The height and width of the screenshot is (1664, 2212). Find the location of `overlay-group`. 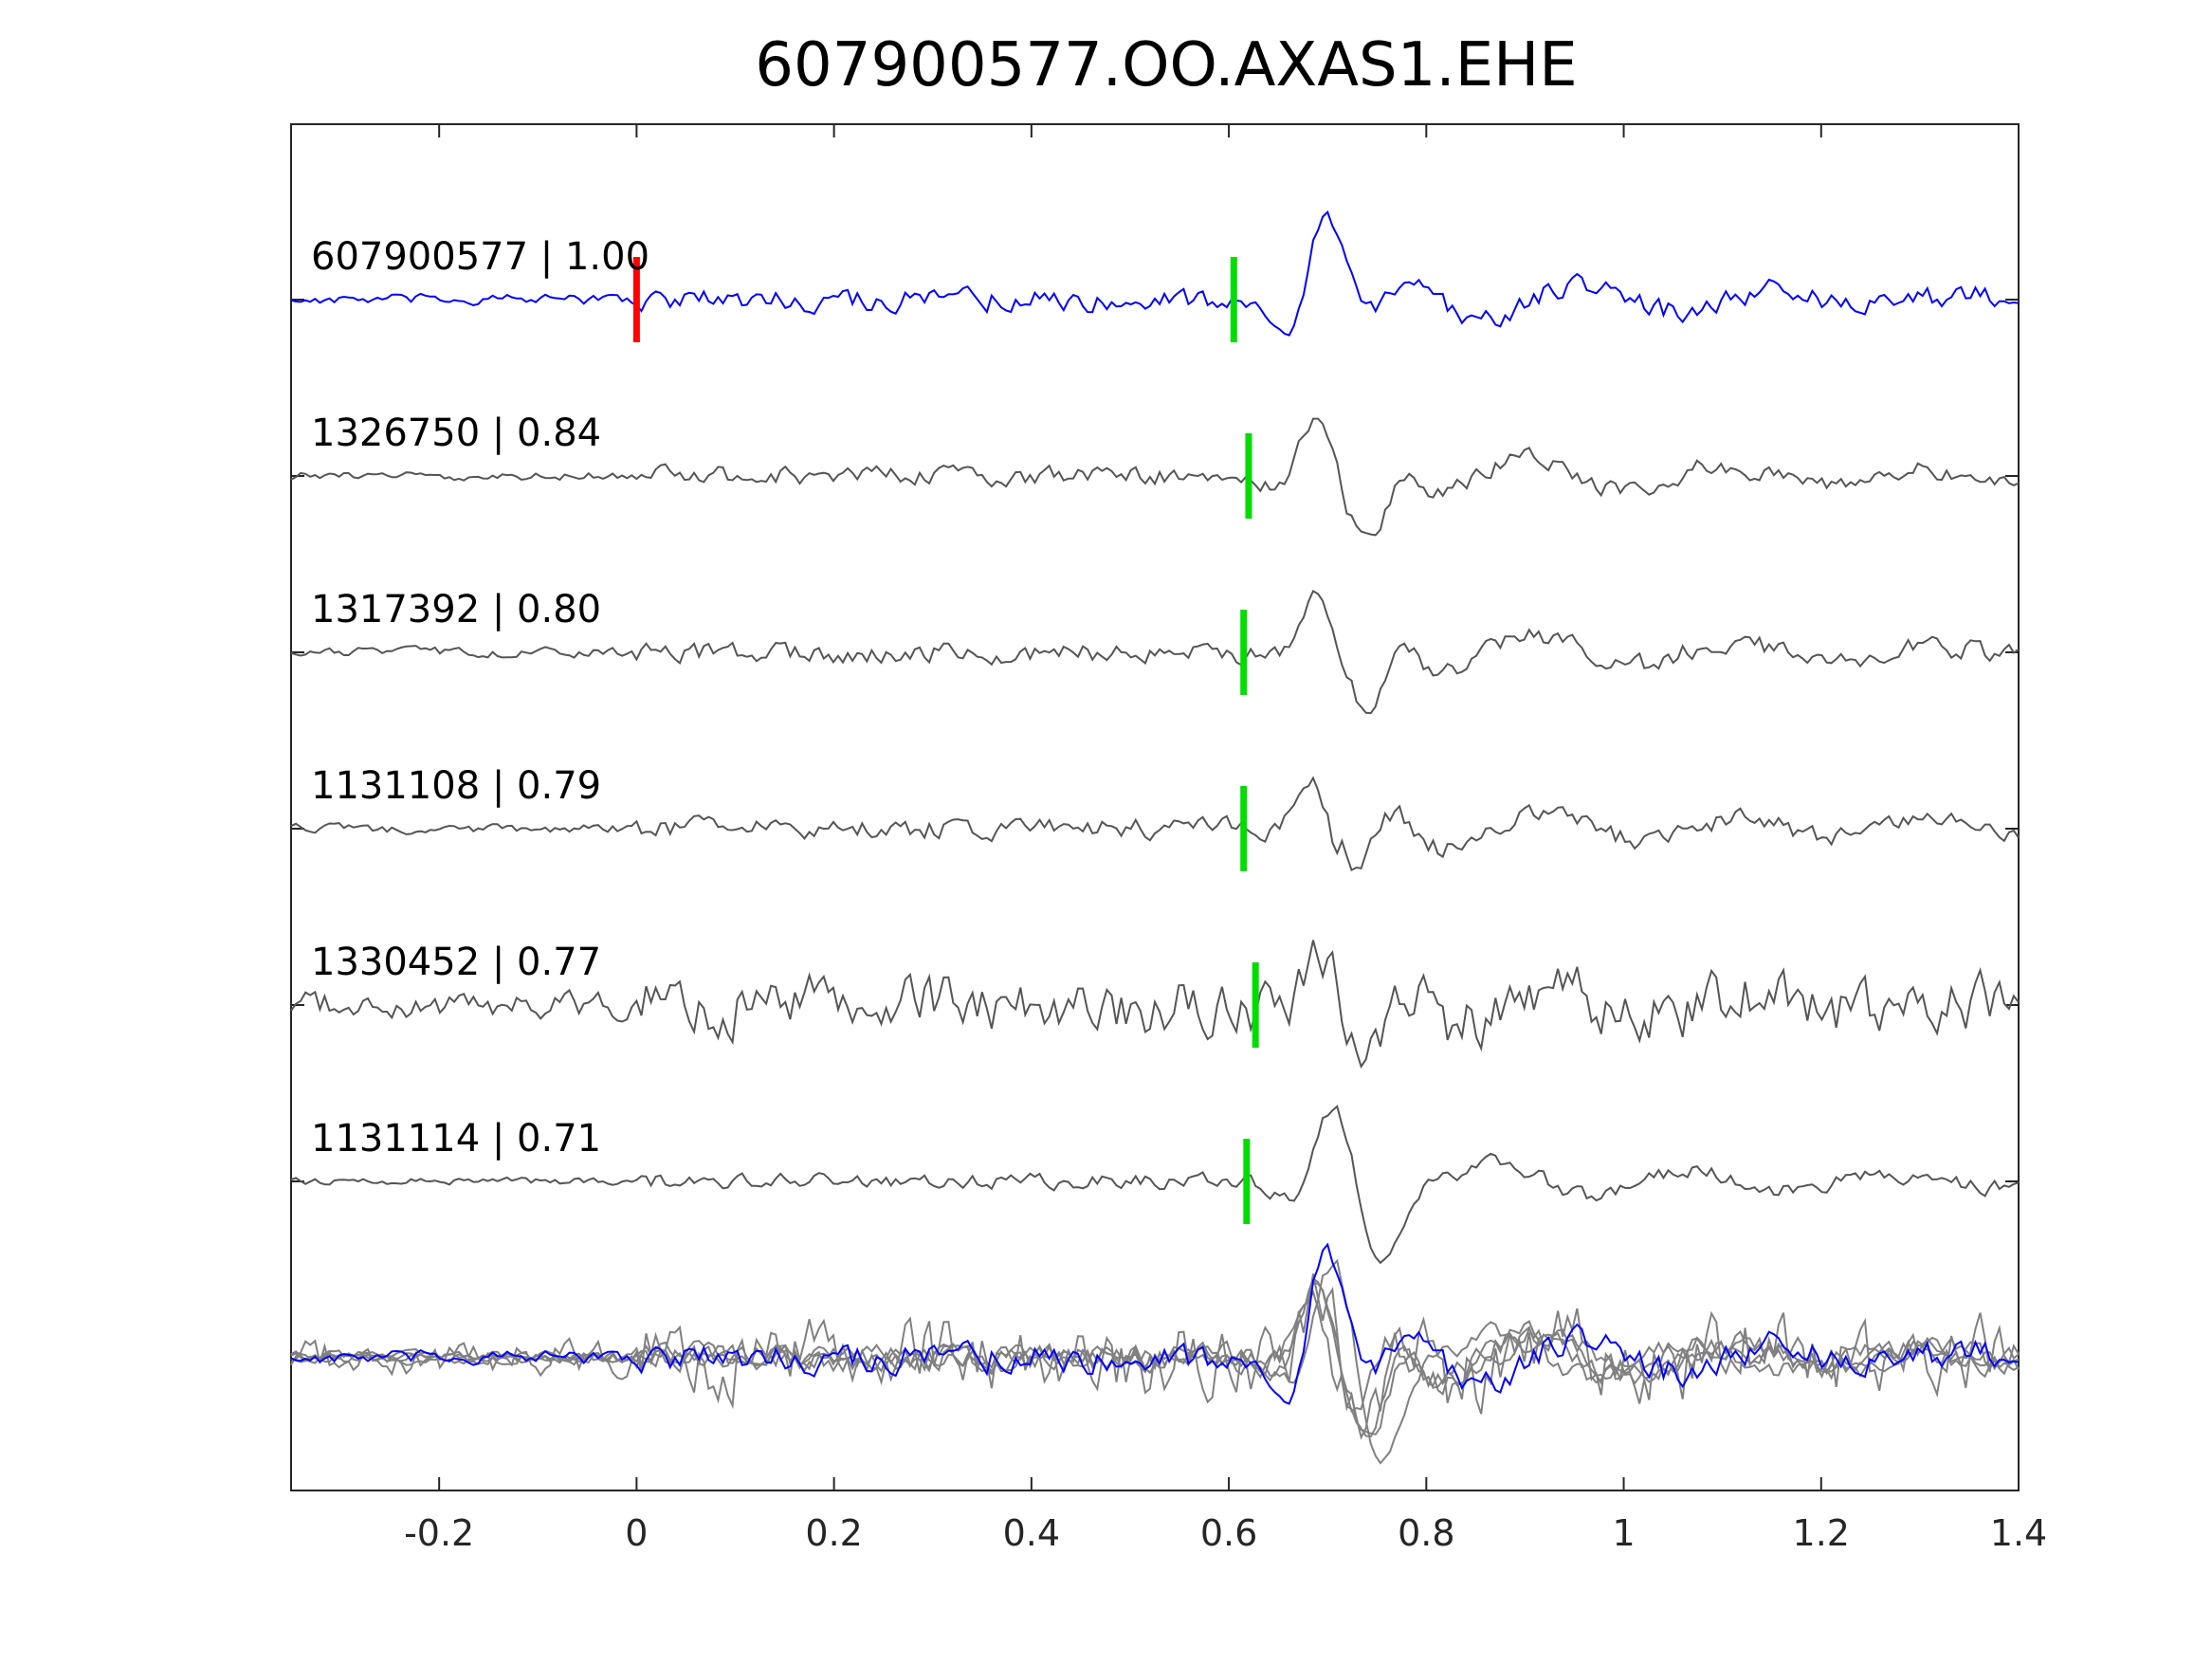

overlay-group is located at coordinates (1155, 1353).